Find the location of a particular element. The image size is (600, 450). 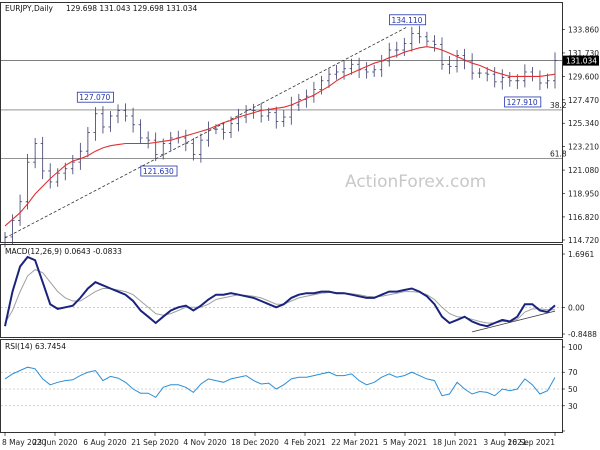

macd-header: MACD(12,26,9) 0.0643 -0.0833 is located at coordinates (63, 251).